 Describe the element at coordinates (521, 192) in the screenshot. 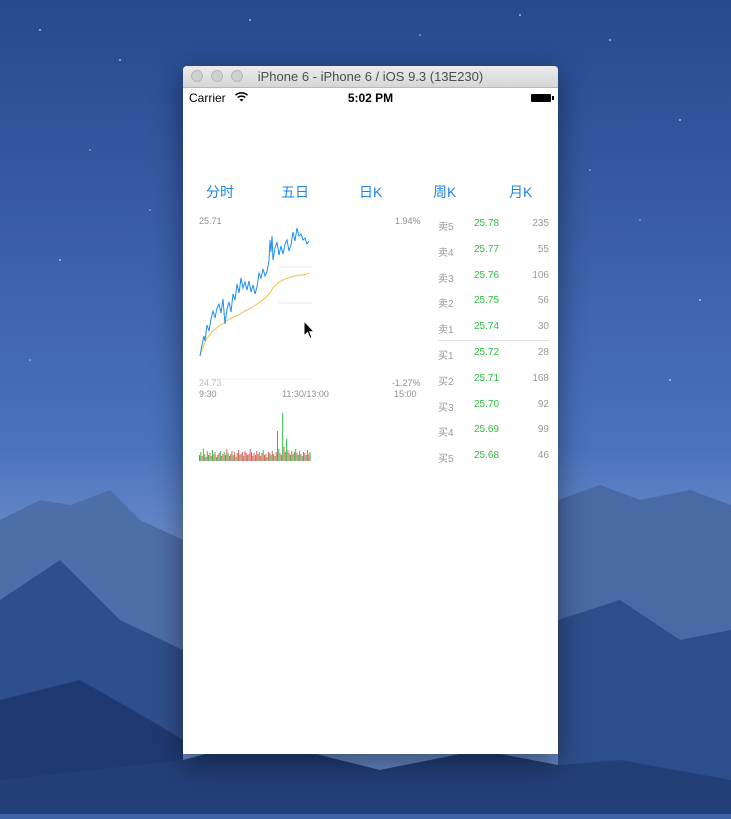

I see `tab-month-k: 月K` at that location.